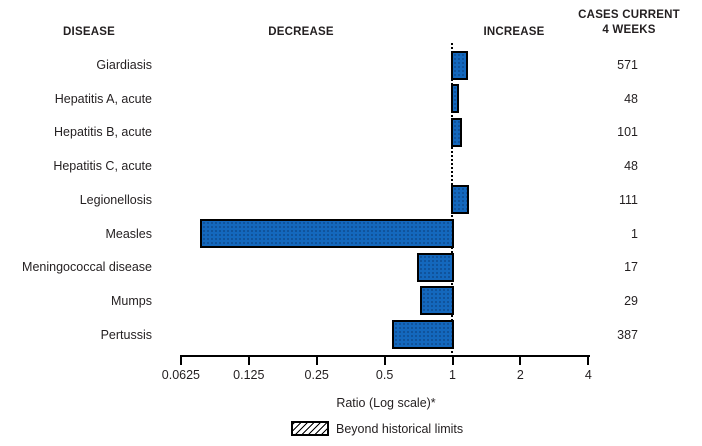  What do you see at coordinates (629, 23) in the screenshot?
I see `column-header-cases: CASES CURRENT 4 WEEKS` at bounding box center [629, 23].